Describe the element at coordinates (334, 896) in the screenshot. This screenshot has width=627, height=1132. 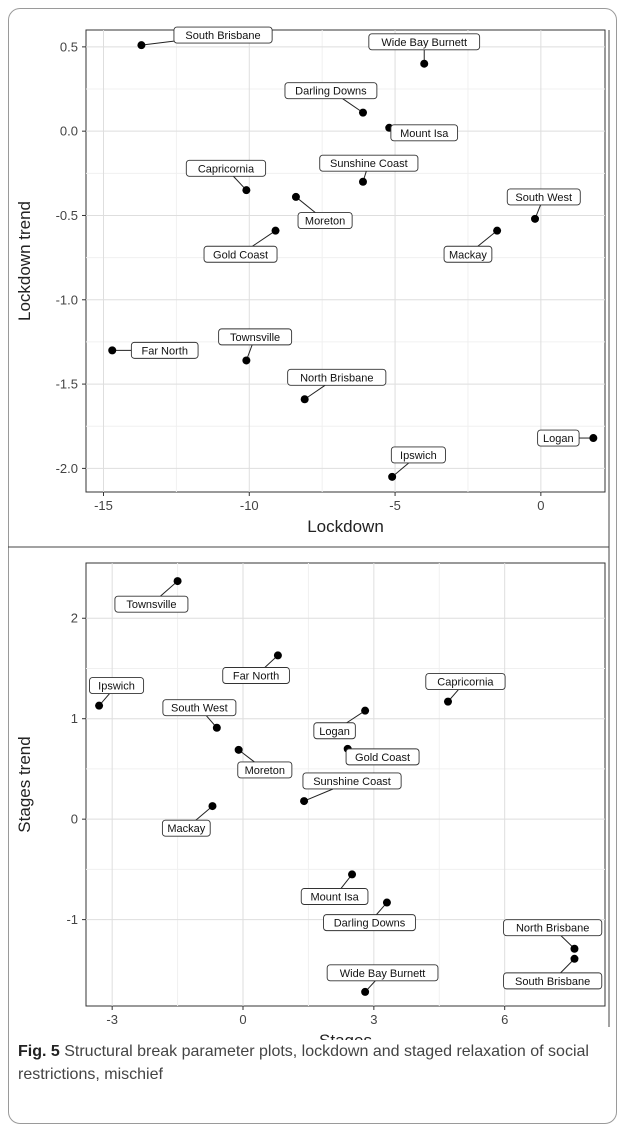
I see `label-box-mount-isa` at that location.